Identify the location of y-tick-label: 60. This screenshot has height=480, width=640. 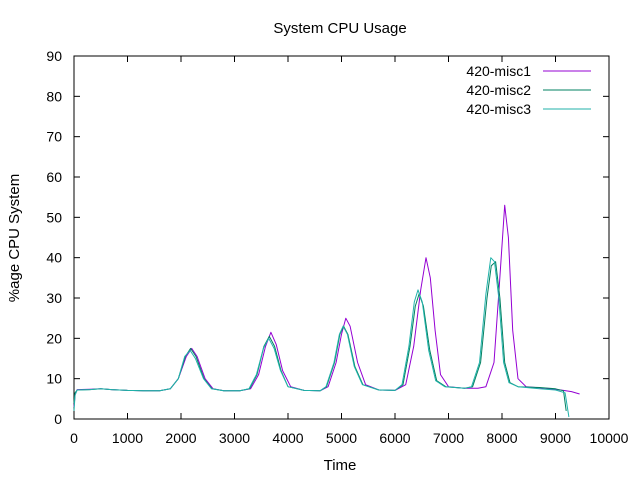
(54, 177).